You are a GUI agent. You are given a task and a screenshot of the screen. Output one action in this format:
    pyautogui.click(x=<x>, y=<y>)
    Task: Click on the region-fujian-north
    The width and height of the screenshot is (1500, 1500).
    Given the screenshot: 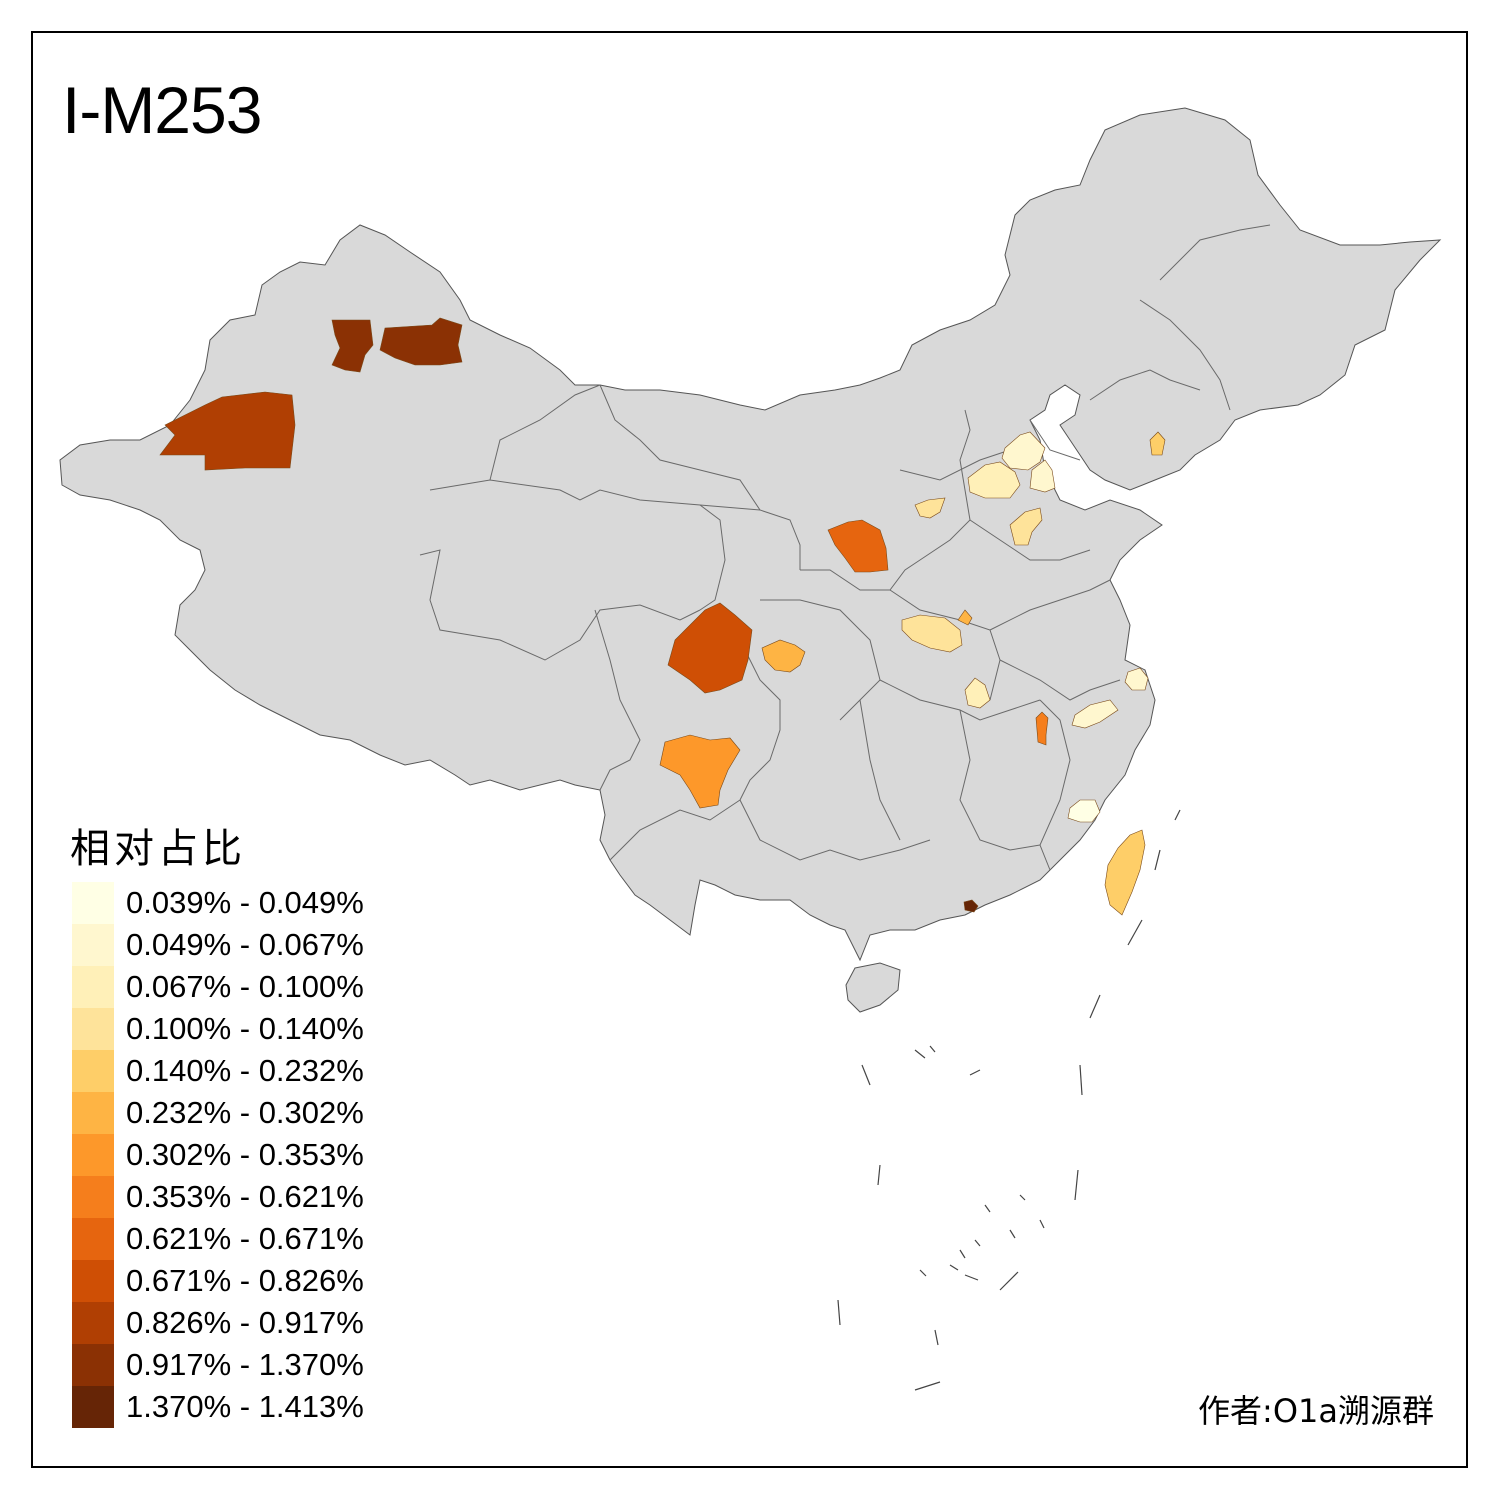 What is the action you would take?
    pyautogui.click(x=1084, y=811)
    